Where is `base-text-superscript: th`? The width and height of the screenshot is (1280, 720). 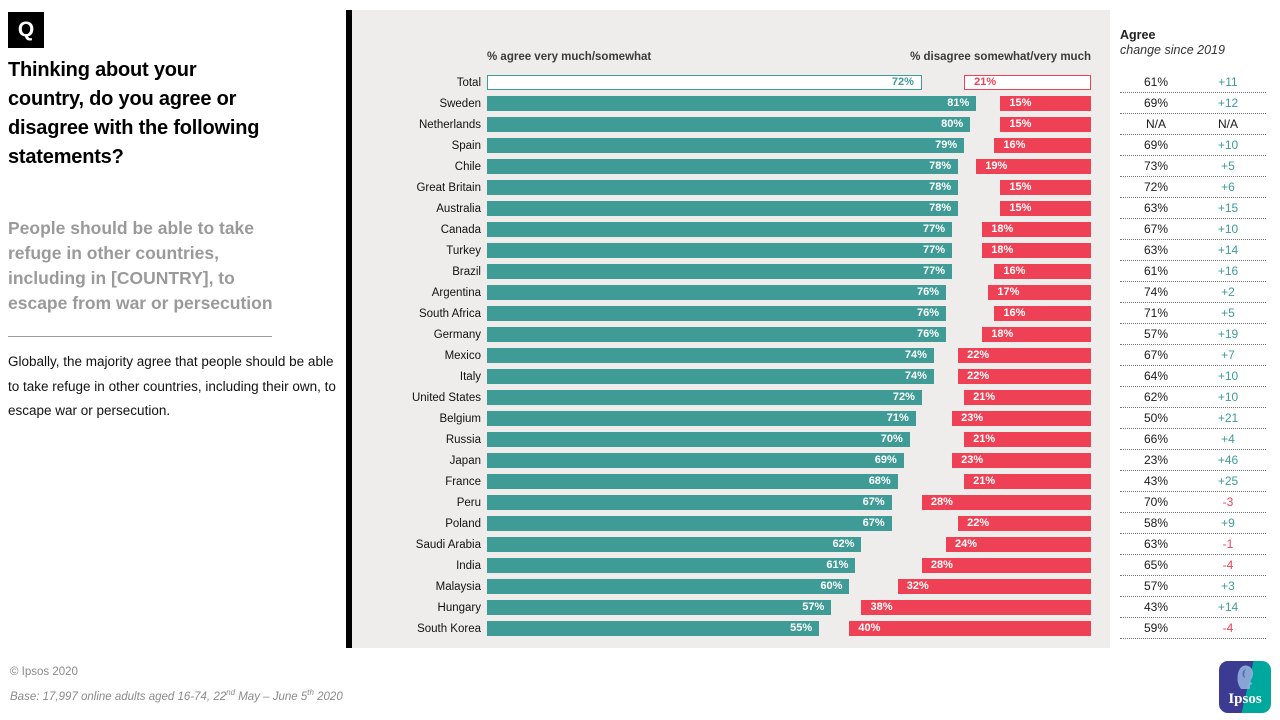 base-text-superscript: th is located at coordinates (310, 692).